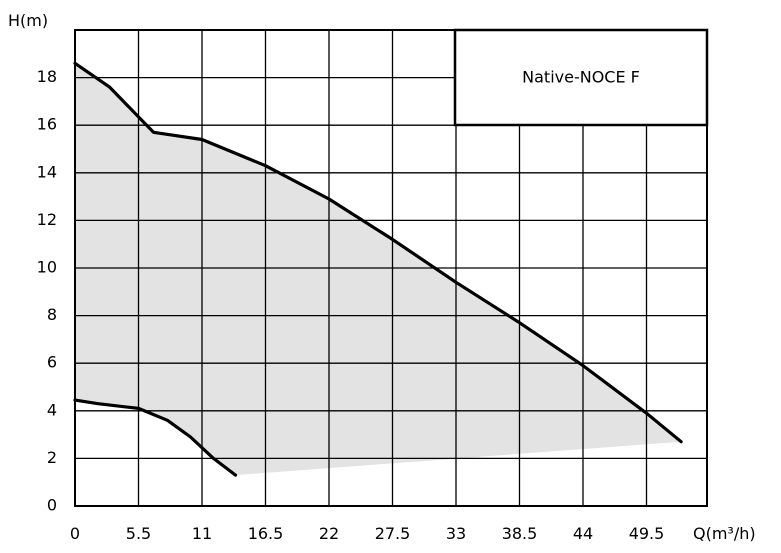 This screenshot has width=781, height=553. What do you see at coordinates (52, 457) in the screenshot?
I see `y-tick-label: 2` at bounding box center [52, 457].